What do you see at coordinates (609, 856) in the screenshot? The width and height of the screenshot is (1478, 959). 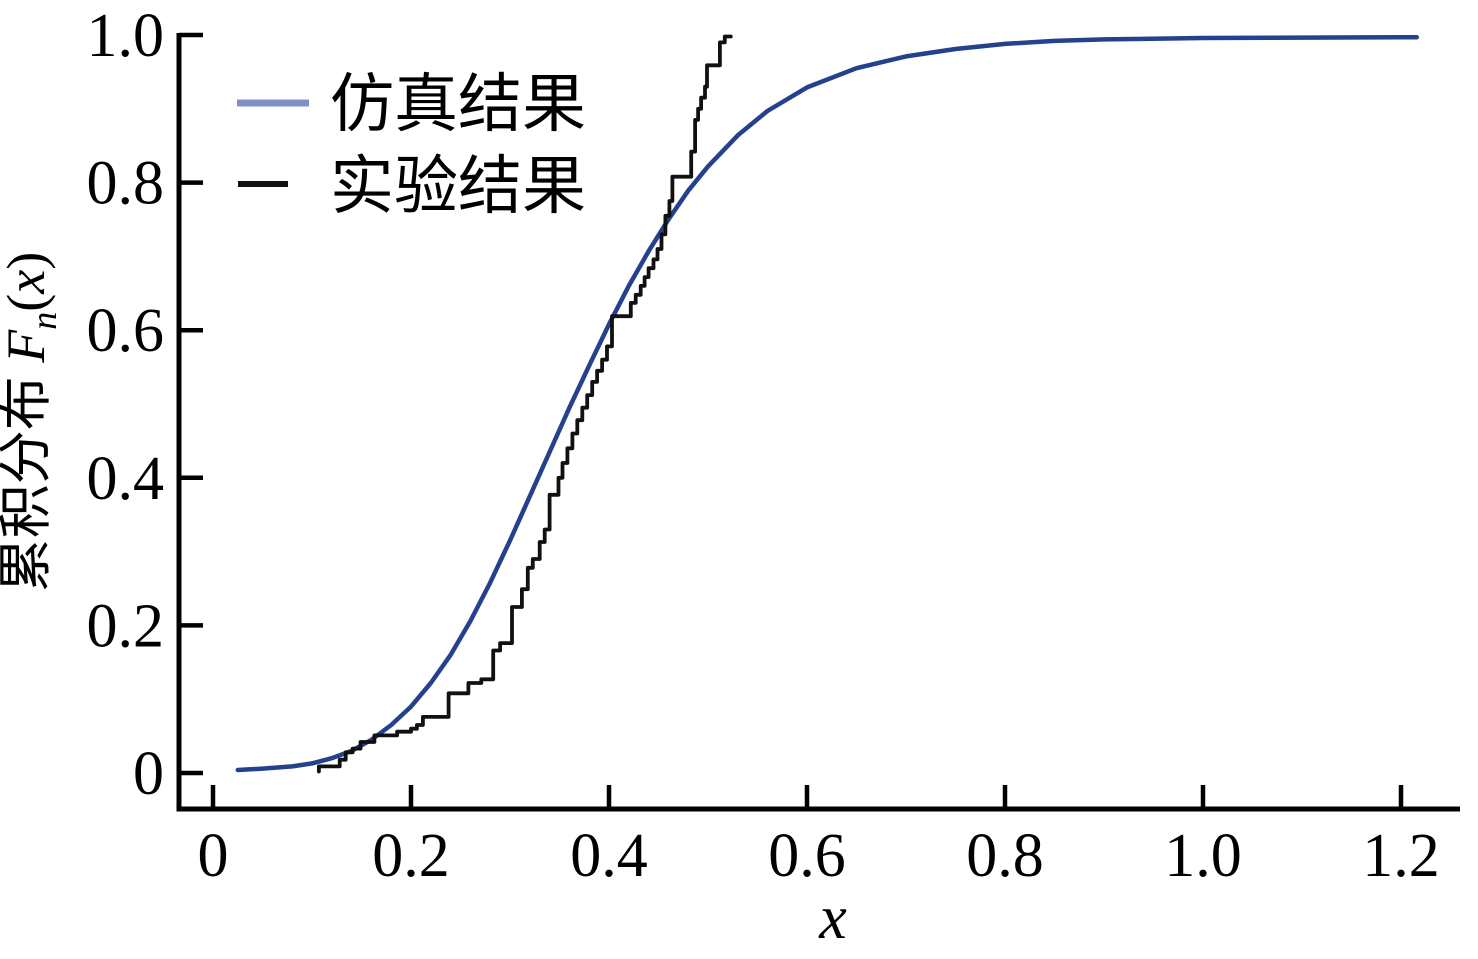 I see `x-tick-label: 0.4` at bounding box center [609, 856].